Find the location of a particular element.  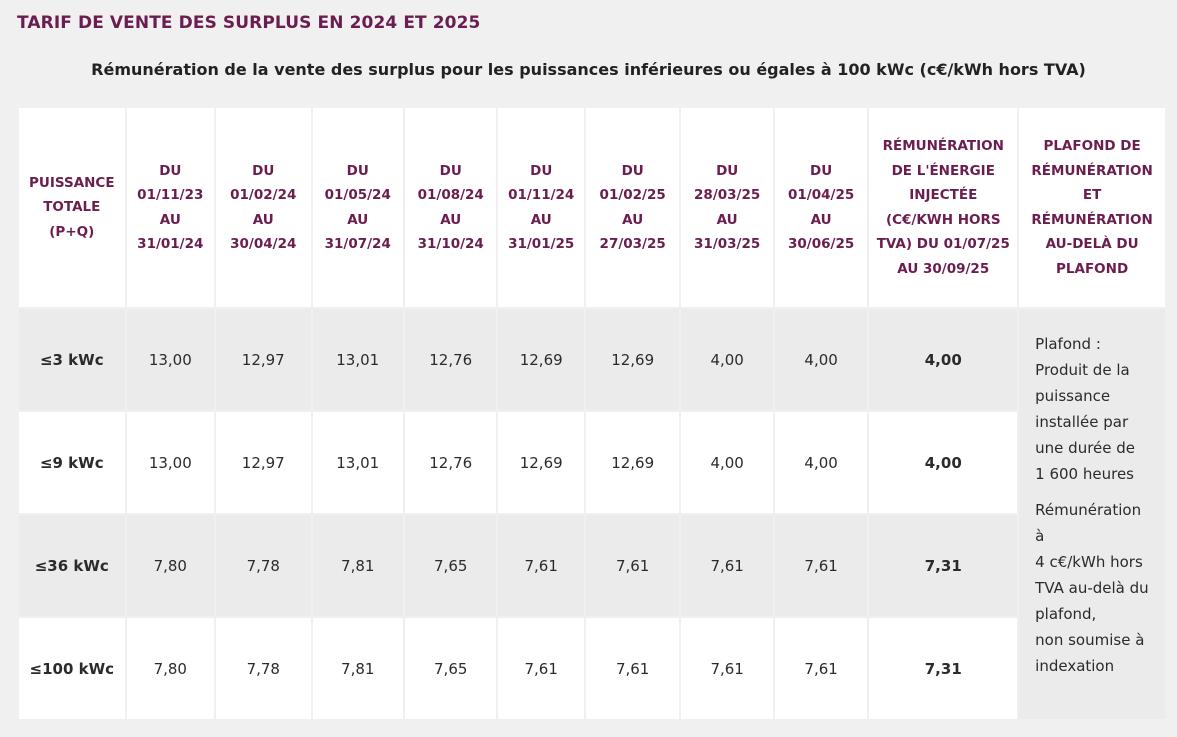

note-line: plafond, is located at coordinates (1066, 614).